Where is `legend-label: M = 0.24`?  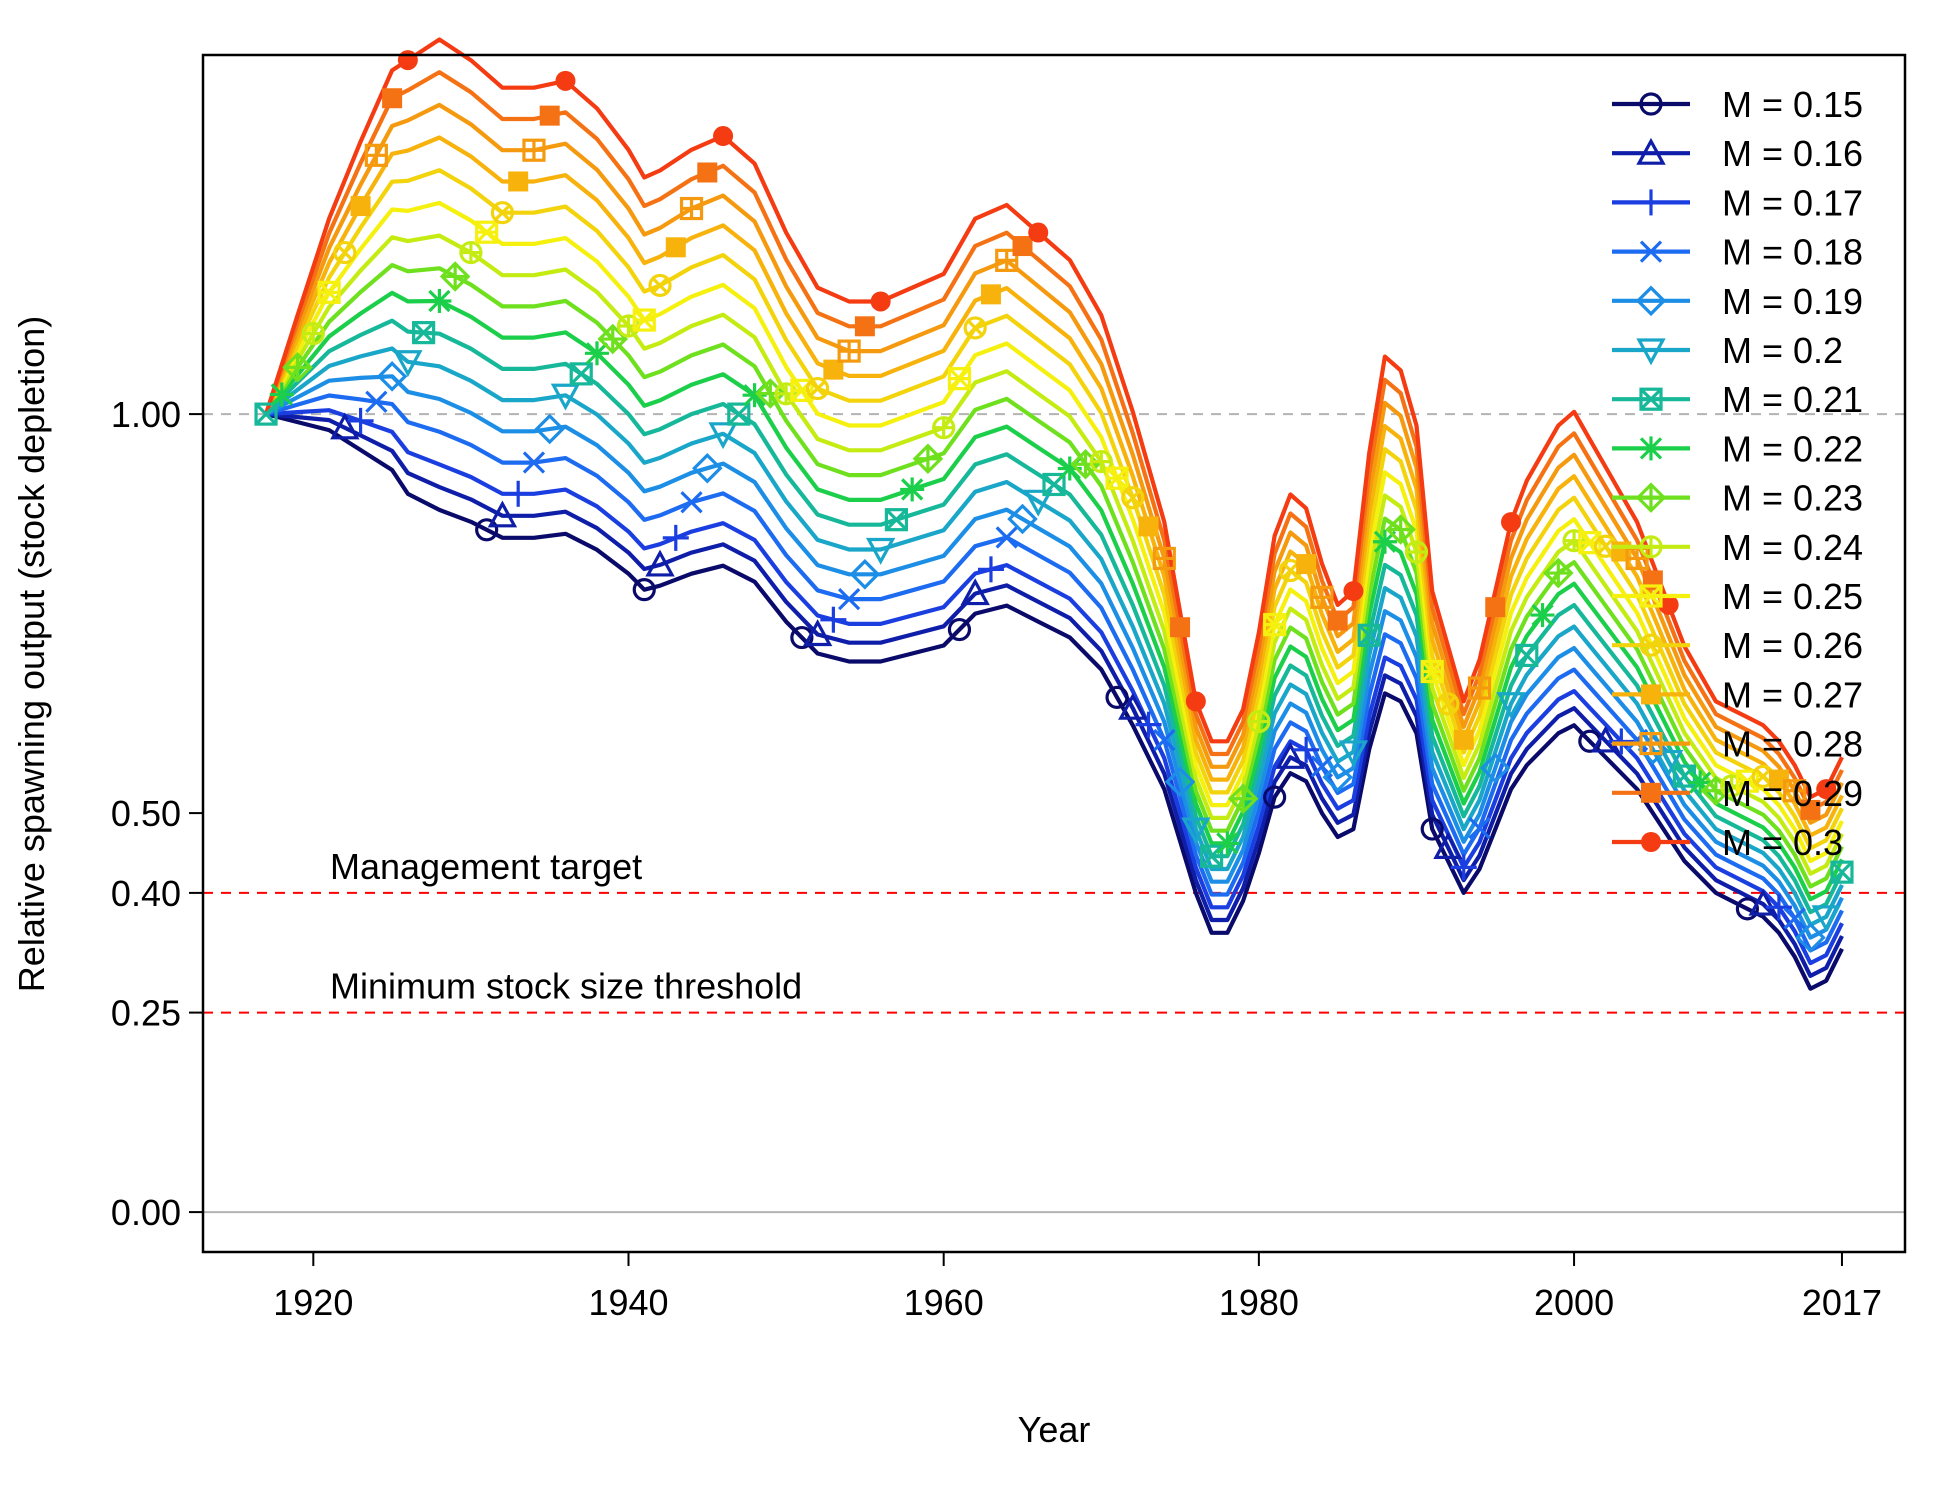 legend-label: M = 0.24 is located at coordinates (1792, 547).